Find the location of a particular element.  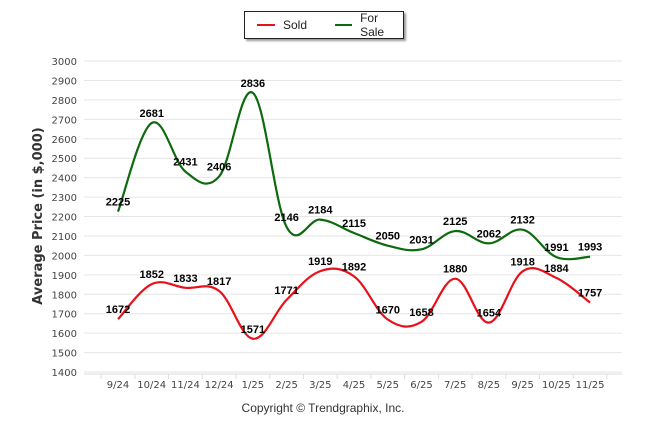

data-label: 1991 is located at coordinates (556, 248).